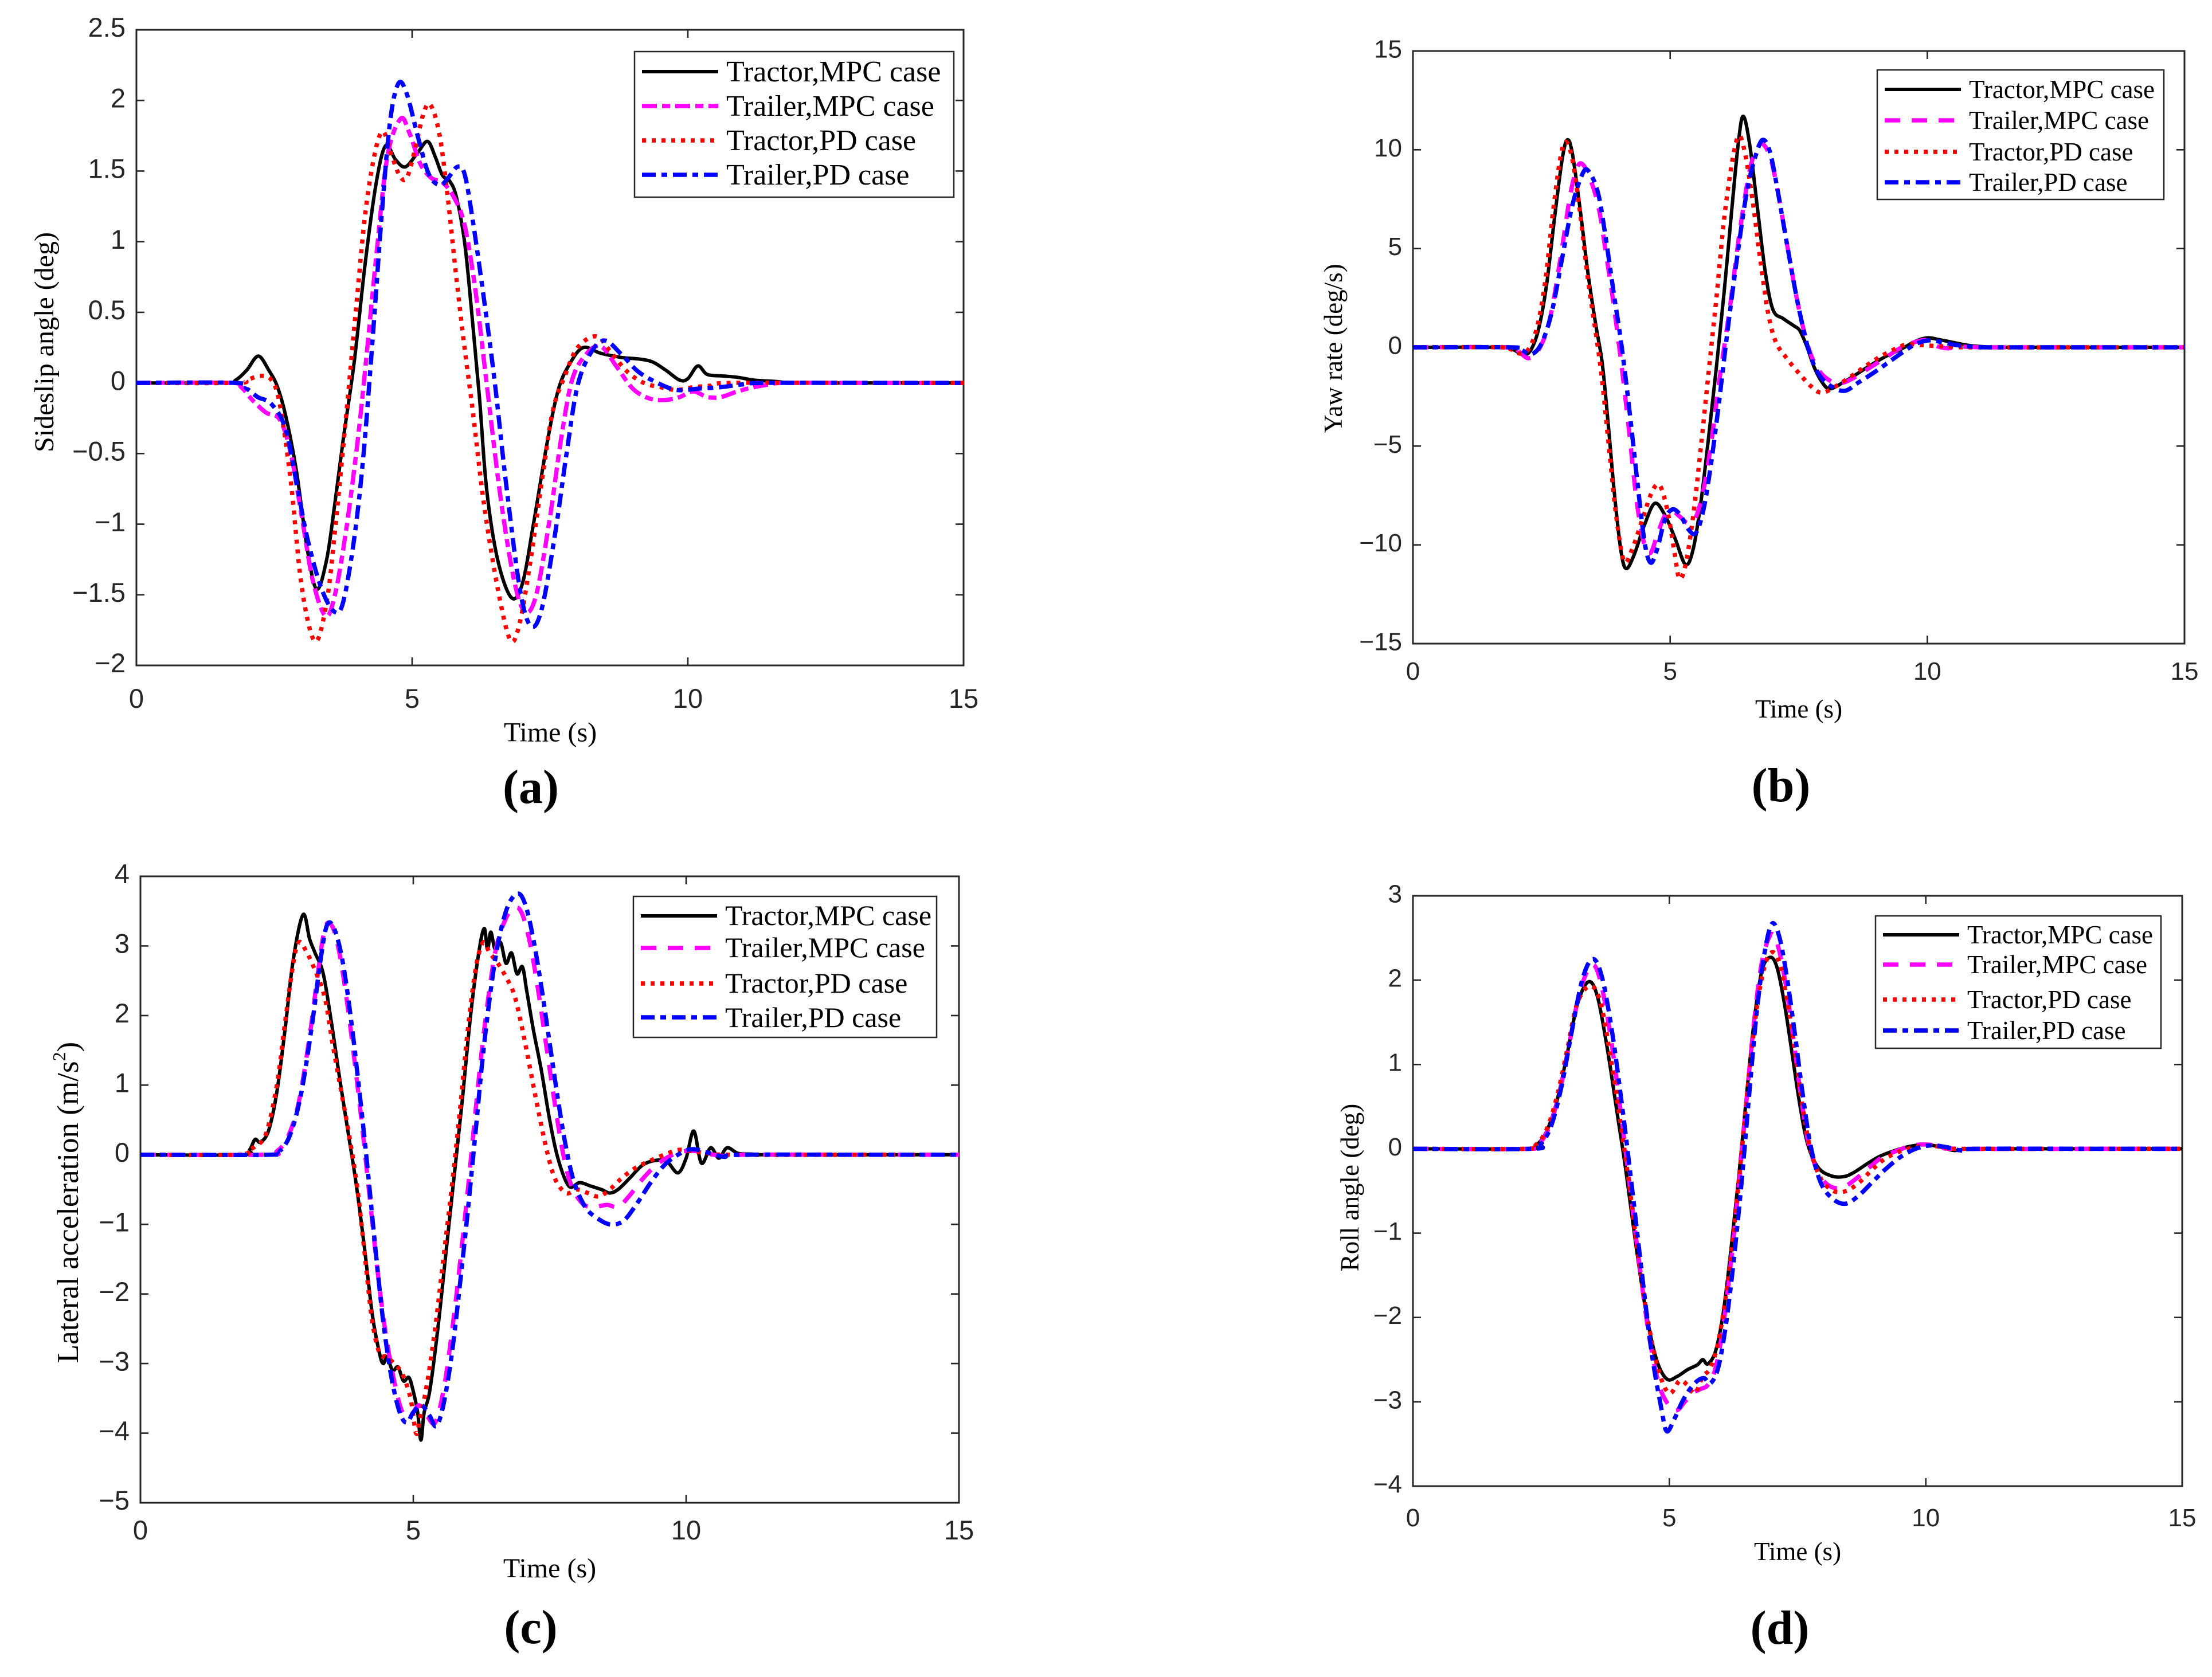 This screenshot has width=2212, height=1677. What do you see at coordinates (107, 27) in the screenshot?
I see `svg-text: 2.5` at bounding box center [107, 27].